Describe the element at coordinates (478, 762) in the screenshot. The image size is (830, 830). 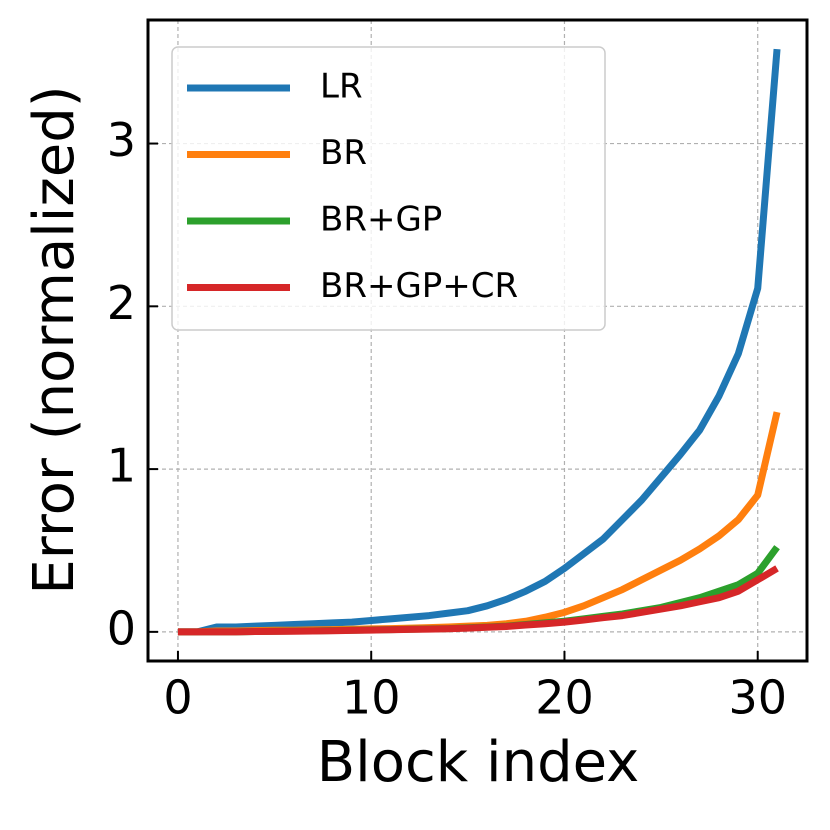
I see `x-axis-label: Block index` at that location.